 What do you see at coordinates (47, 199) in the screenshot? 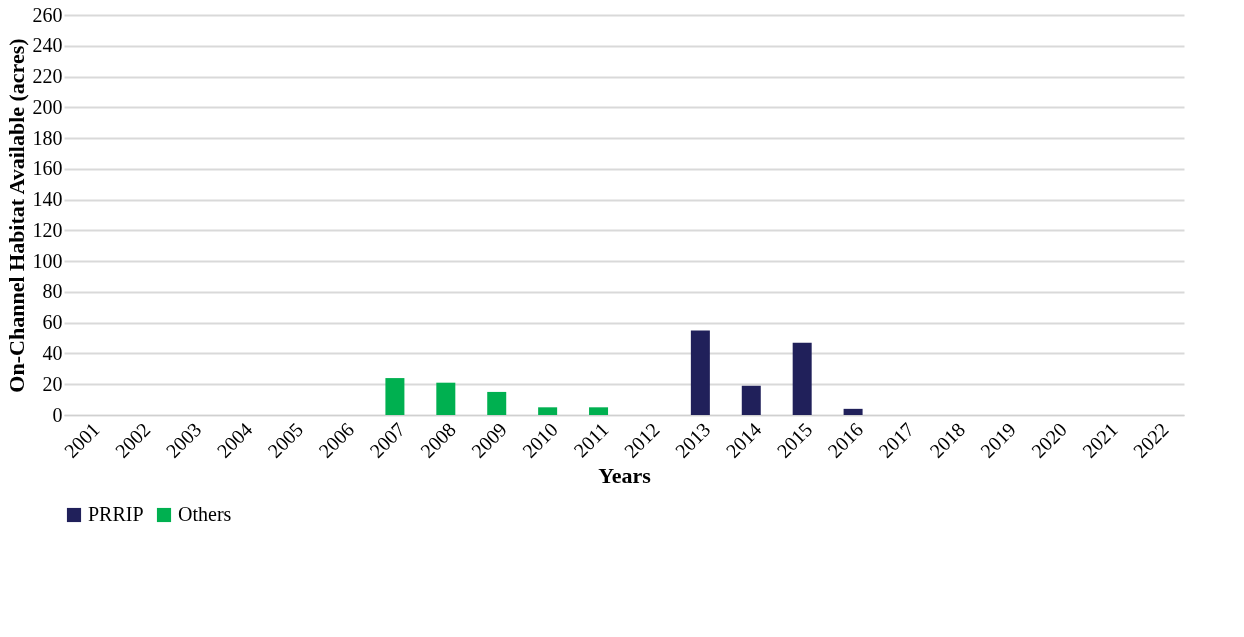
I see `y-tick-label: 140` at bounding box center [47, 199].